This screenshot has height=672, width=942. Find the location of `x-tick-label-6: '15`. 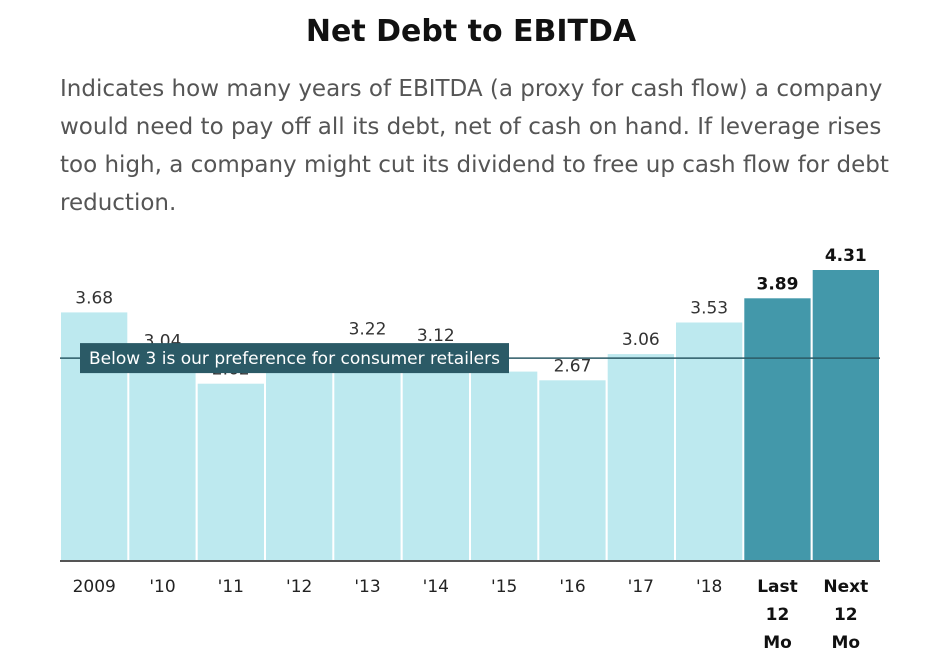

x-tick-label-6: '15 is located at coordinates (504, 587).